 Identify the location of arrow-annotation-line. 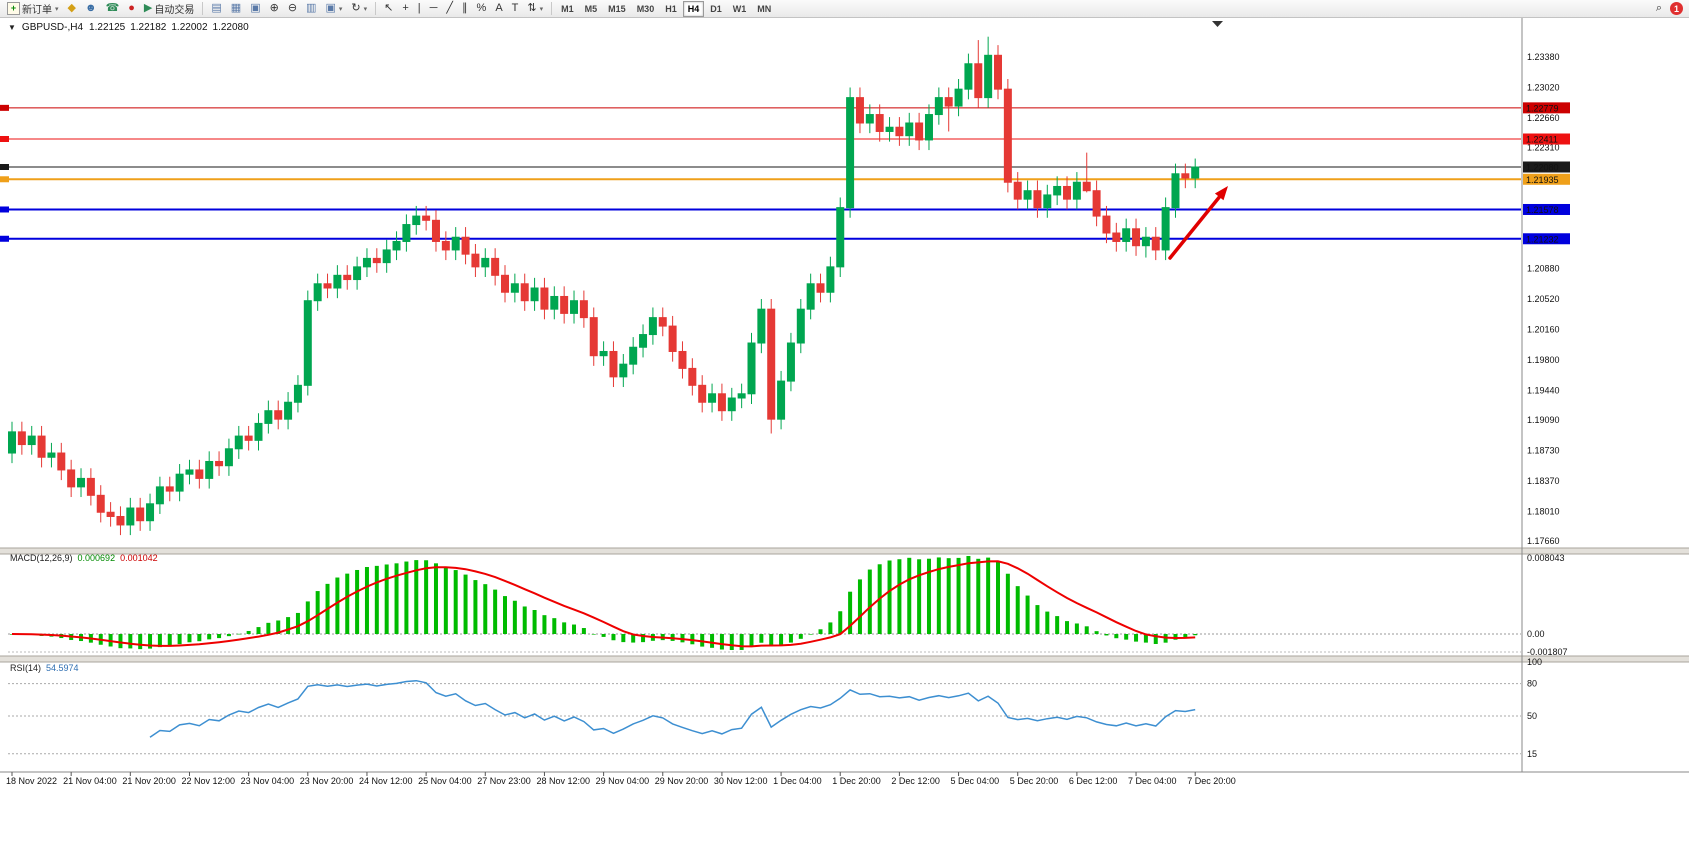
(1195, 226).